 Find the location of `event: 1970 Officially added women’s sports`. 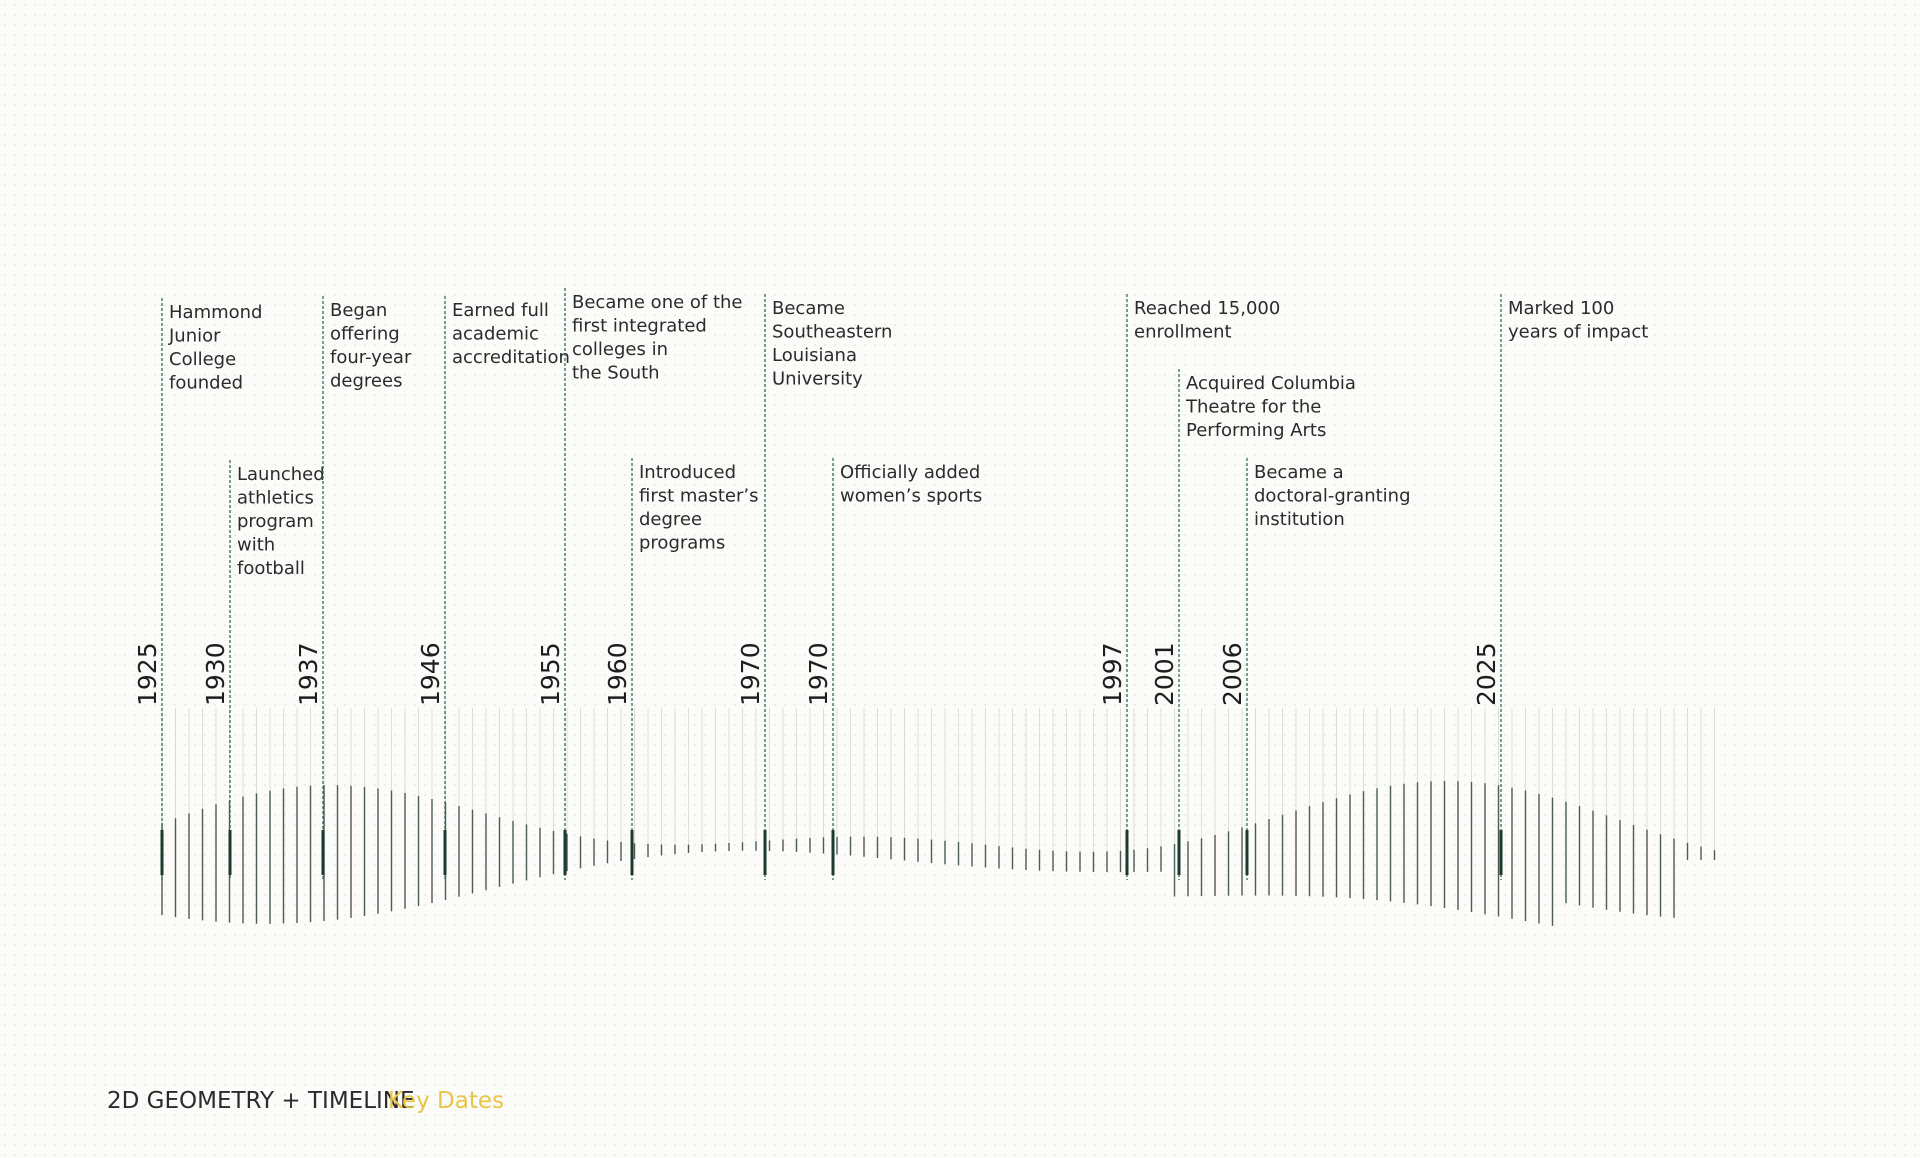

event: 1970 Officially added women’s sports is located at coordinates (893, 669).